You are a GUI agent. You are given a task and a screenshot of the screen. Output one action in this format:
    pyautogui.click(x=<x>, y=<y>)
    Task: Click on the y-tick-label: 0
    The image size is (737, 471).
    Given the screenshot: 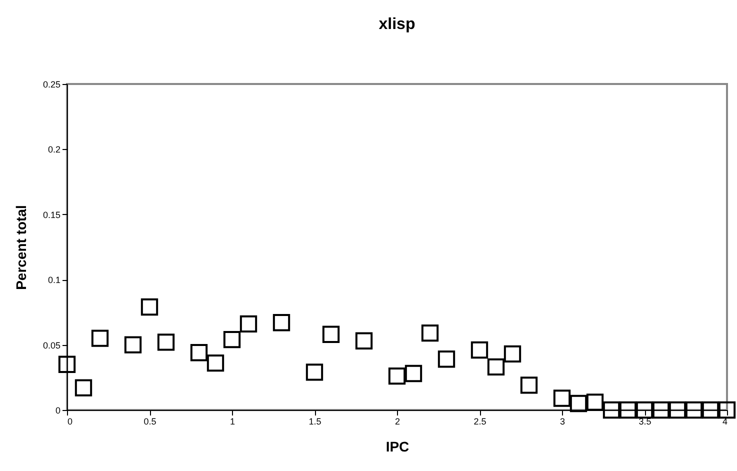 What is the action you would take?
    pyautogui.click(x=57, y=411)
    